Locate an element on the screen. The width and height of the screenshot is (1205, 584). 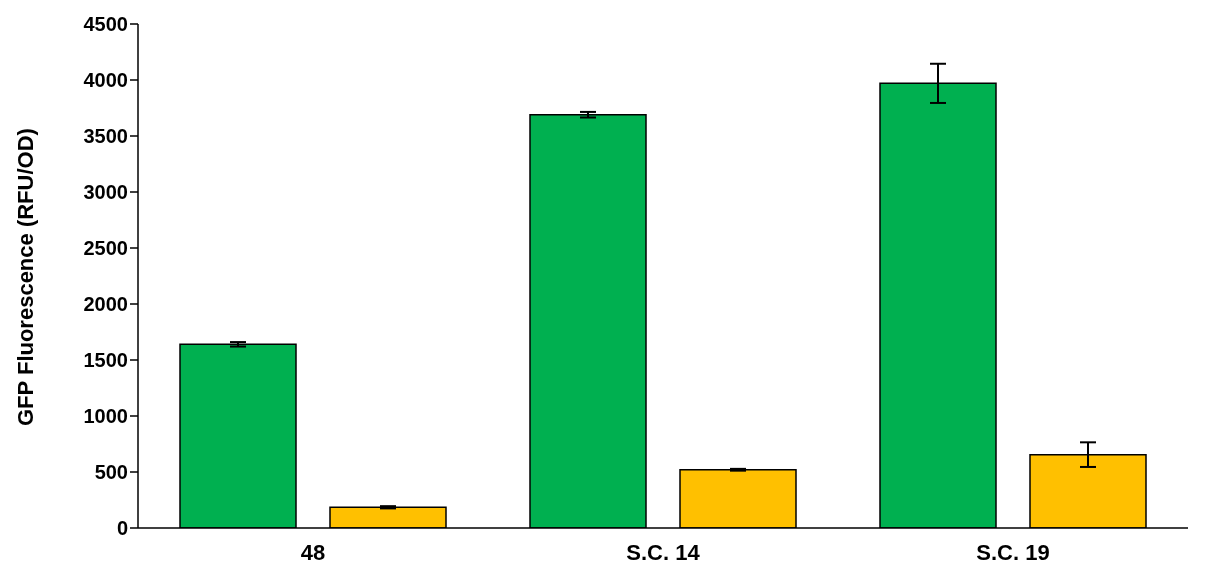
y-tick-label: 4000 is located at coordinates (105, 80).